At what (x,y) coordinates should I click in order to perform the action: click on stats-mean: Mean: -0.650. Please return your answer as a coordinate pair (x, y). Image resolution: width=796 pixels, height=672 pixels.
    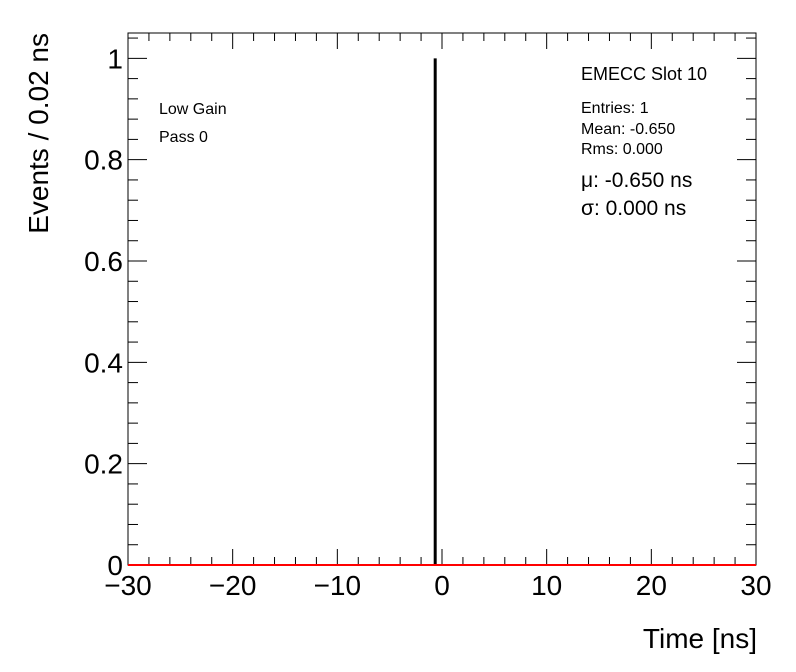
    Looking at the image, I should click on (628, 129).